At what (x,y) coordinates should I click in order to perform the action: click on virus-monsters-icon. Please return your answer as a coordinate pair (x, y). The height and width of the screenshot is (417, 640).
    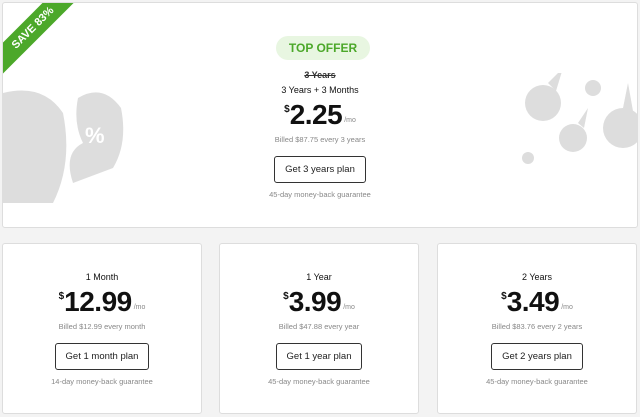
    Looking at the image, I should click on (579, 118).